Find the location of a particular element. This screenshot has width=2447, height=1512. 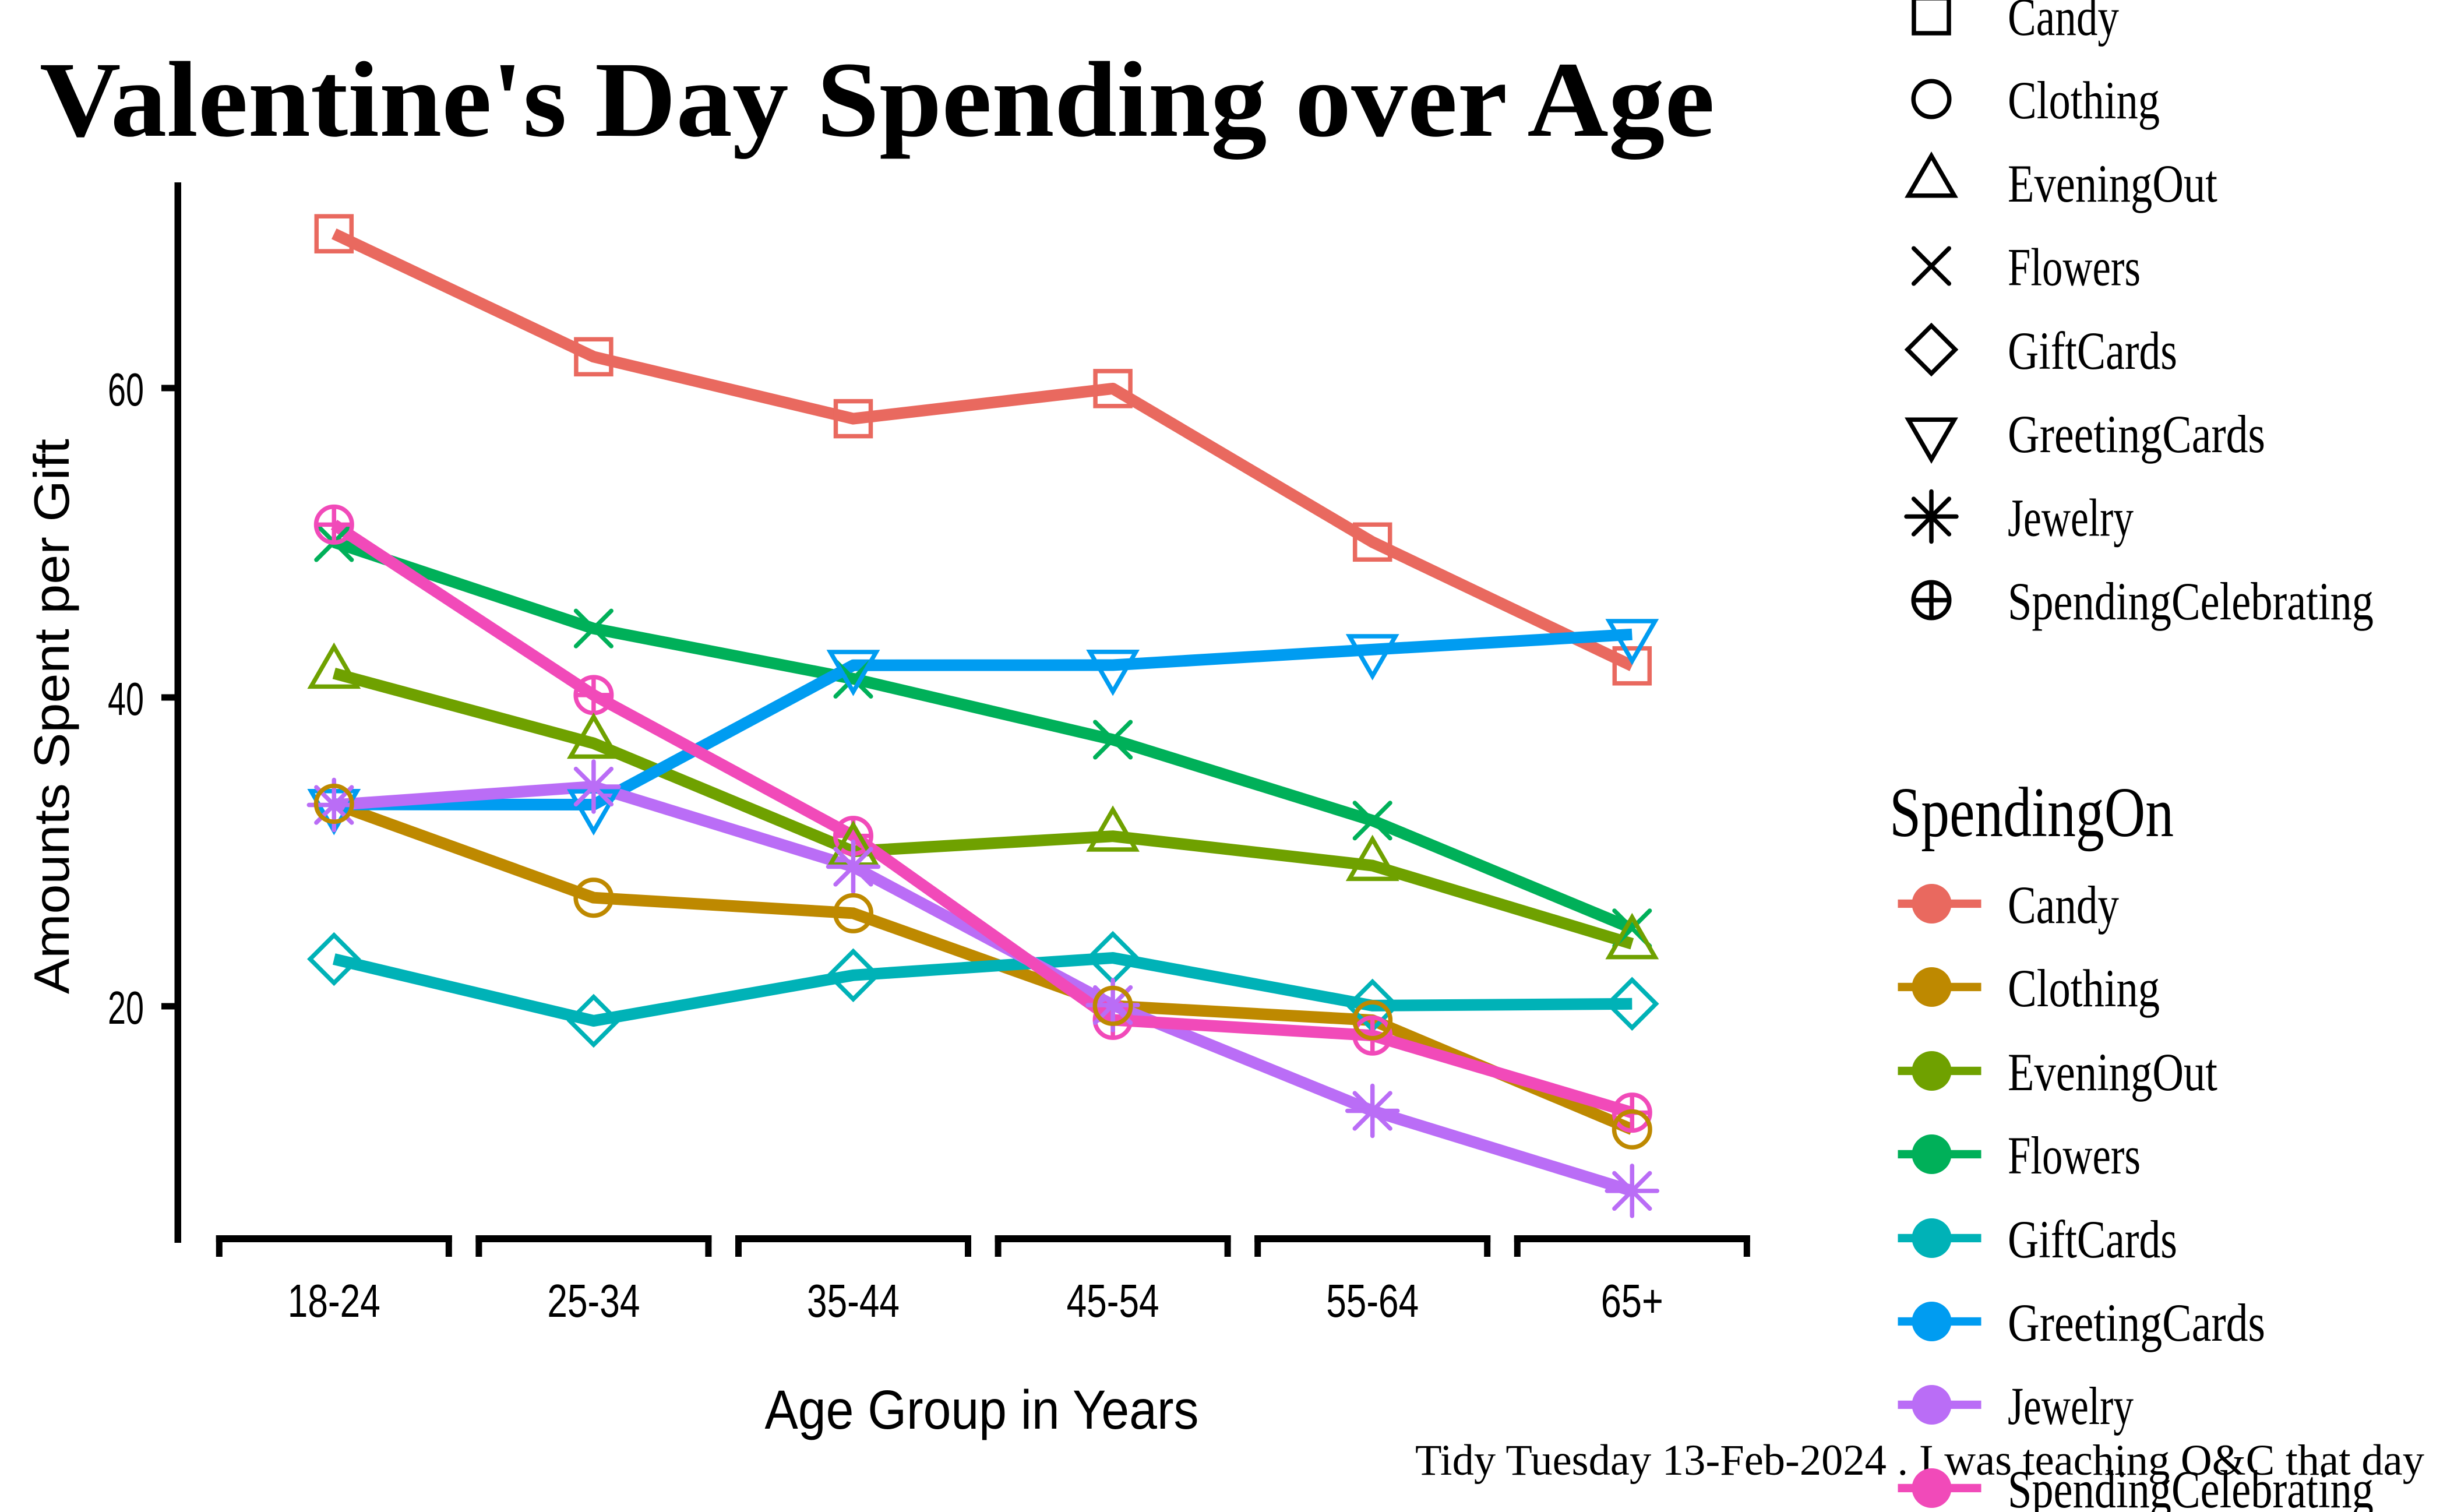

svg-text: 25-34 is located at coordinates (593, 1301).